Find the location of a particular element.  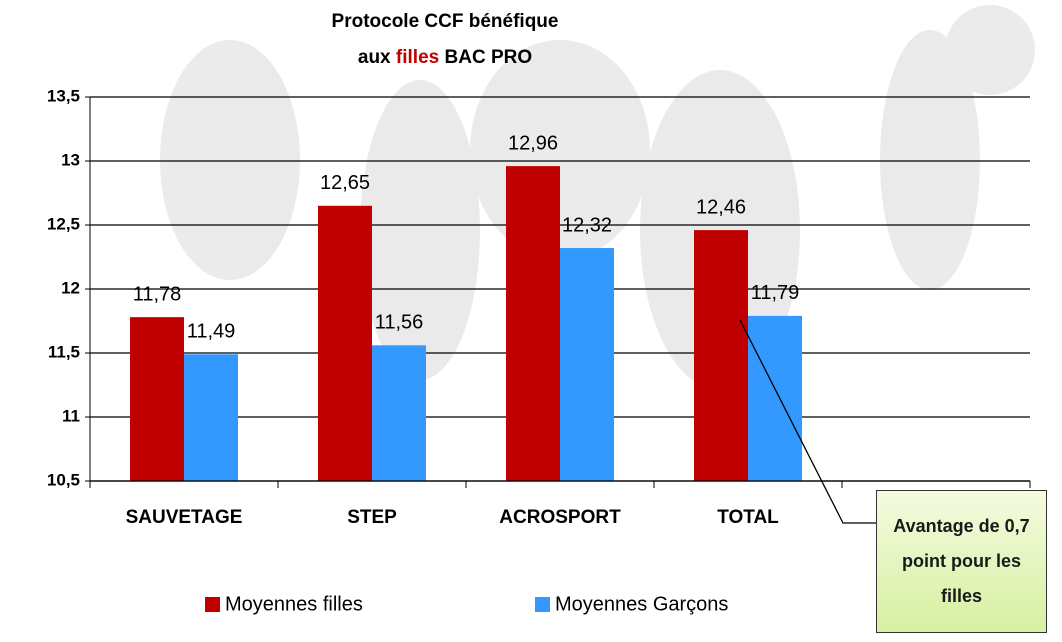

data-label: 12,32 is located at coordinates (587, 225).